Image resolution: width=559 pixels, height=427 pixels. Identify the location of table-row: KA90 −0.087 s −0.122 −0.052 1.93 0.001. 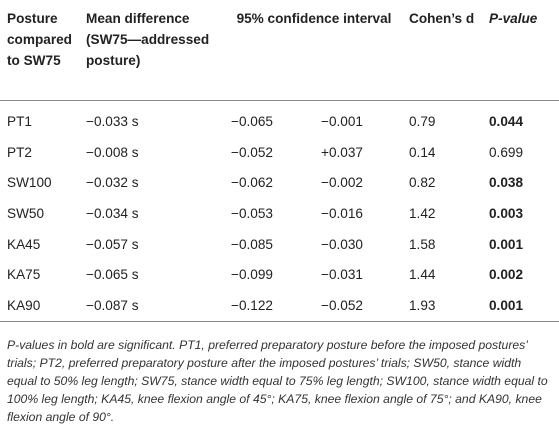
(279, 305).